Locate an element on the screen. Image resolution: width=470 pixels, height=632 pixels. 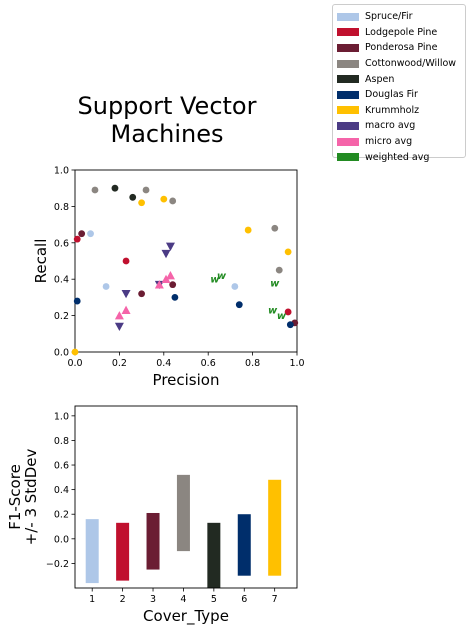
series-ponderosa-pine is located at coordinates (188, 278).